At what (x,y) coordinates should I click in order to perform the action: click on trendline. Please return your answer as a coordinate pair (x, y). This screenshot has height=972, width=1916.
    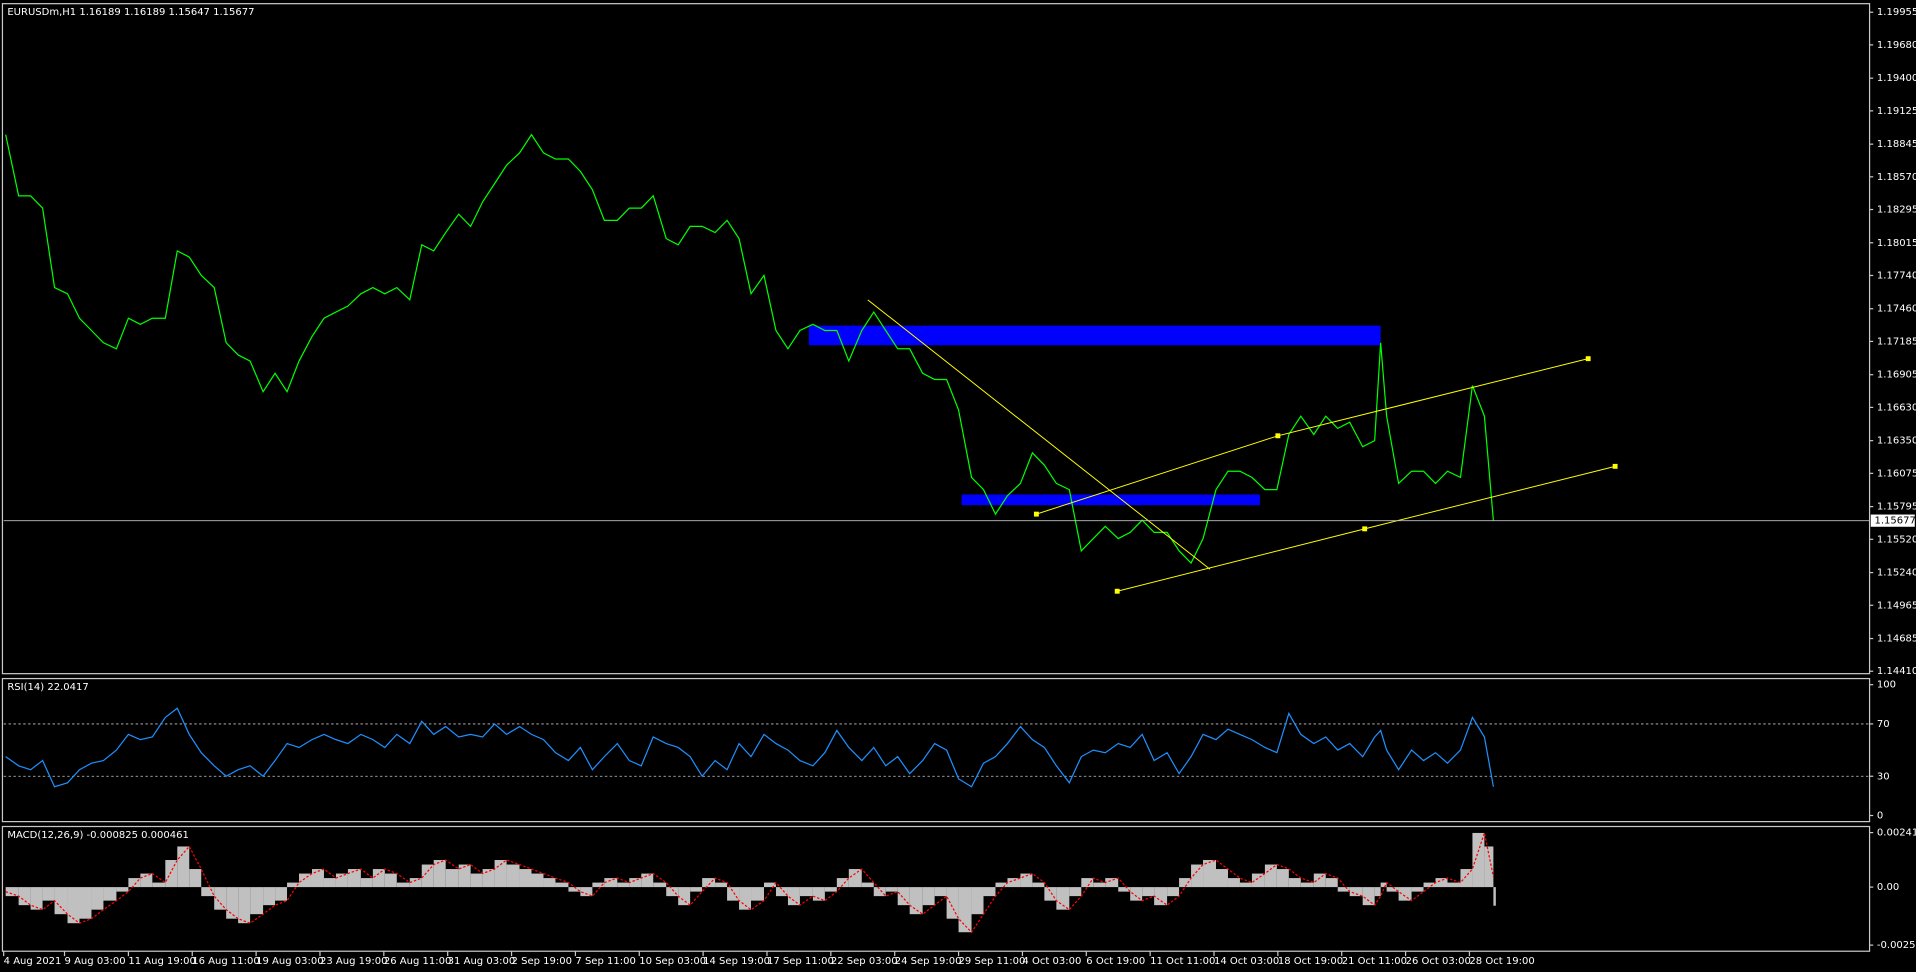
    Looking at the image, I should click on (1039, 434).